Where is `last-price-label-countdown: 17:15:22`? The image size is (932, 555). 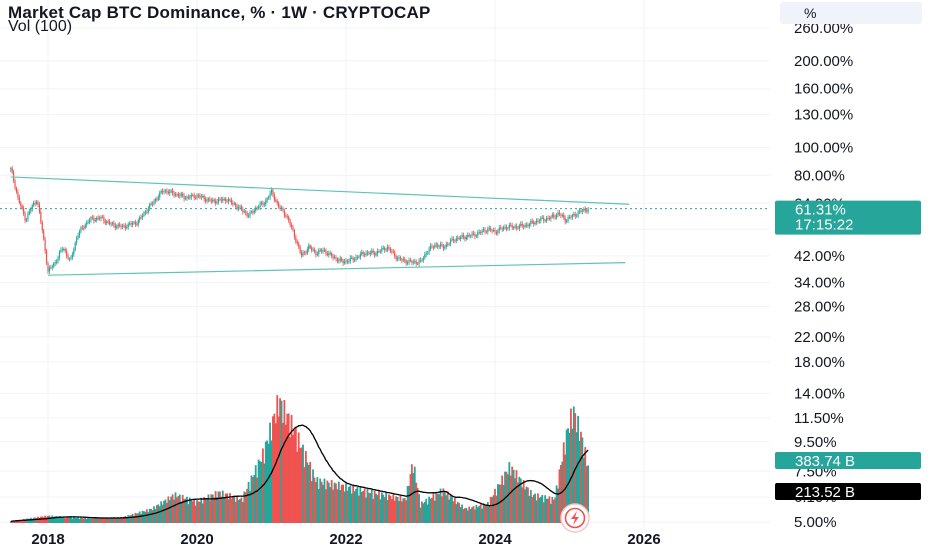 last-price-label-countdown: 17:15:22 is located at coordinates (824, 225).